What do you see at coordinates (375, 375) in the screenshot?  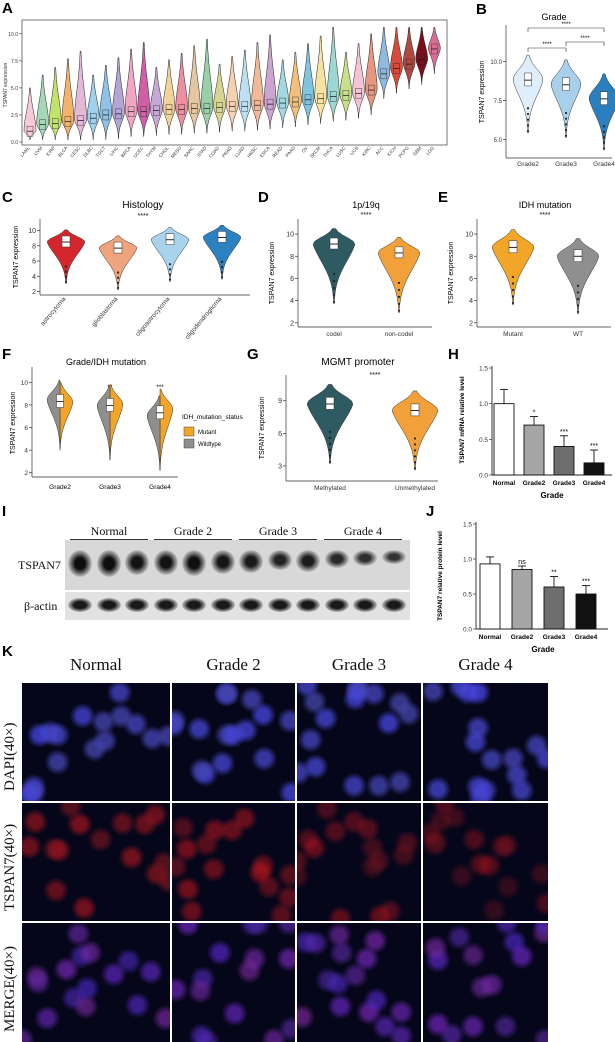 I see `panel-g-significance: ****` at bounding box center [375, 375].